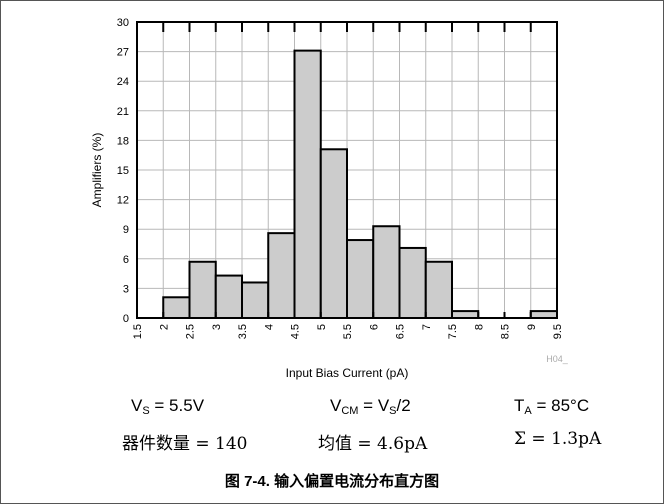 This screenshot has width=664, height=504. Describe the element at coordinates (217, 327) in the screenshot. I see `x-tick-label: 3` at that location.